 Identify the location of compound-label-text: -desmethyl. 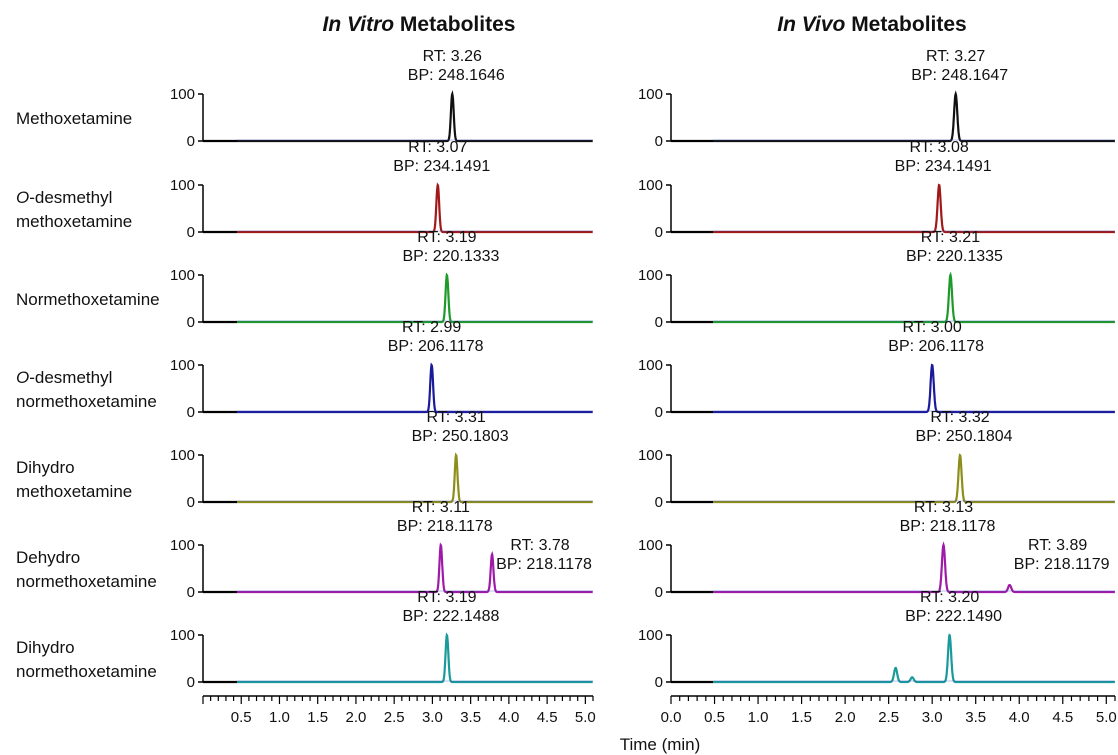
(70, 197).